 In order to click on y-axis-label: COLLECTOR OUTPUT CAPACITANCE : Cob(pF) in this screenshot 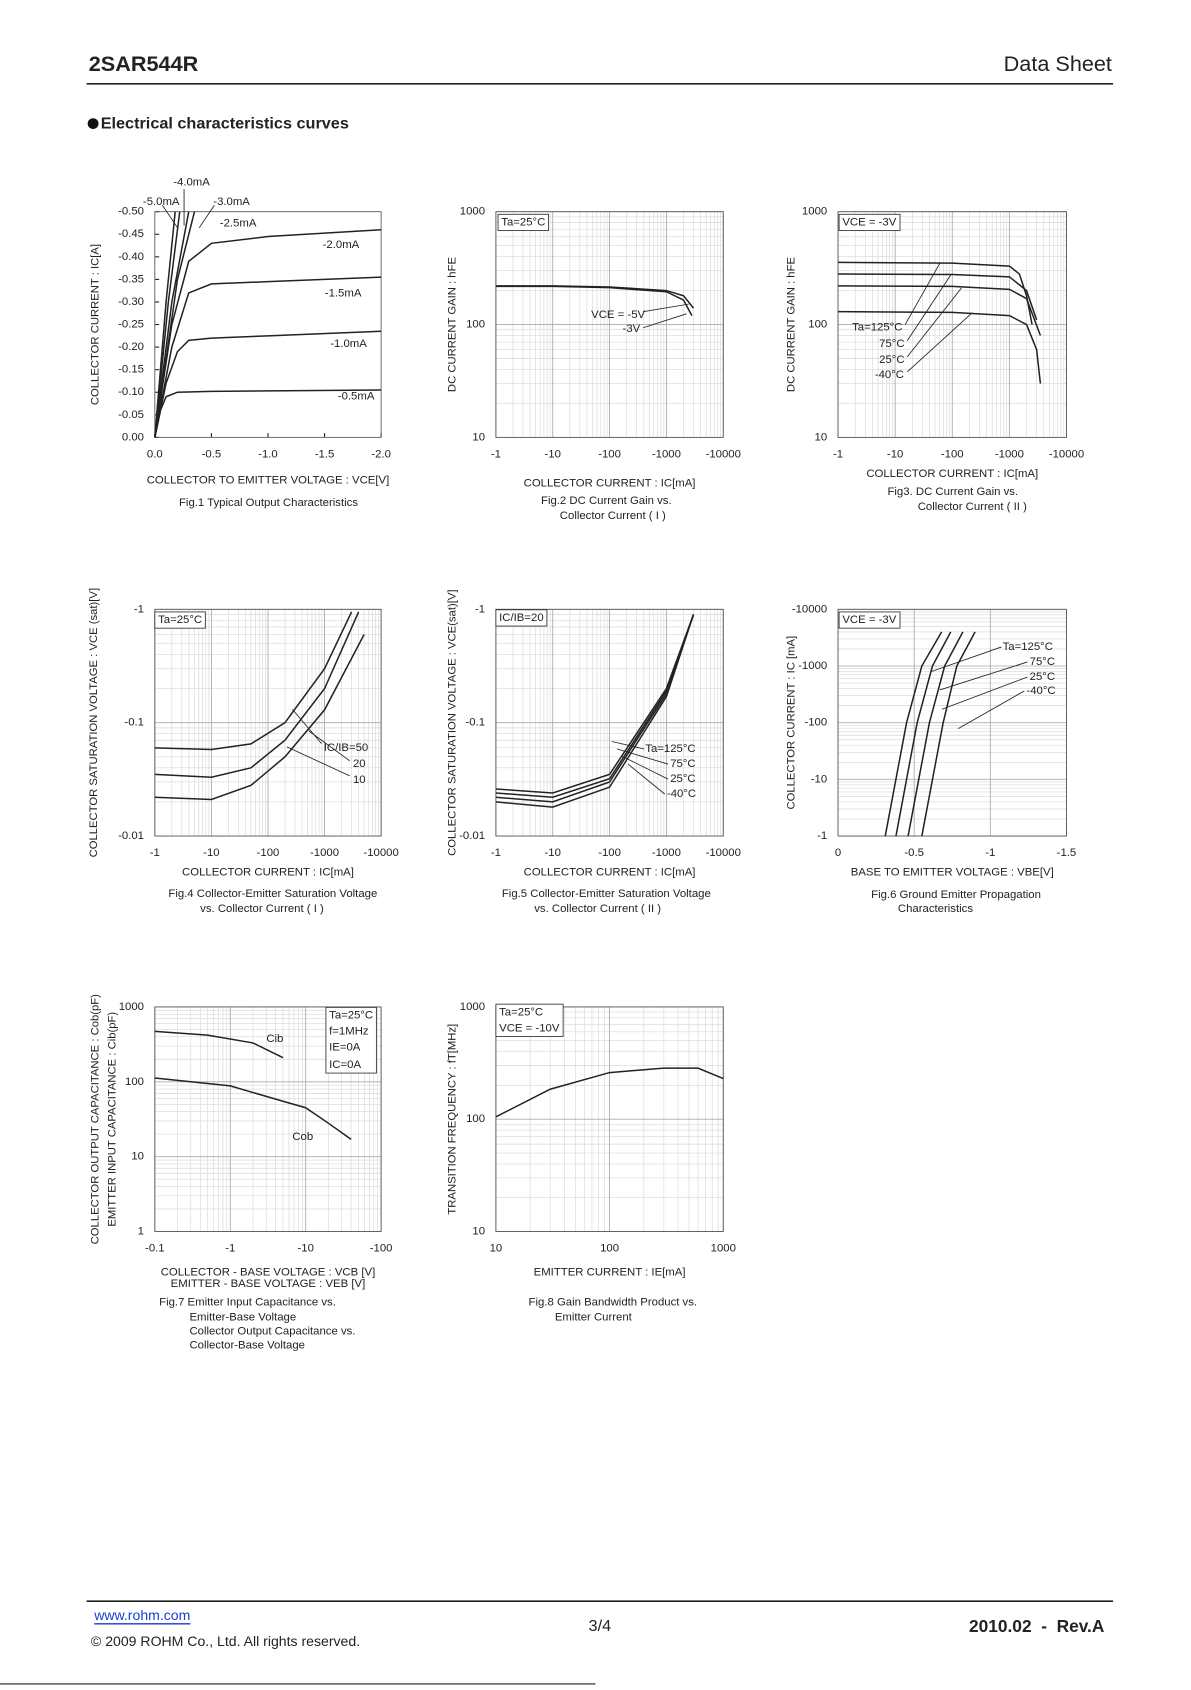, I will do `click(95, 1119)`.